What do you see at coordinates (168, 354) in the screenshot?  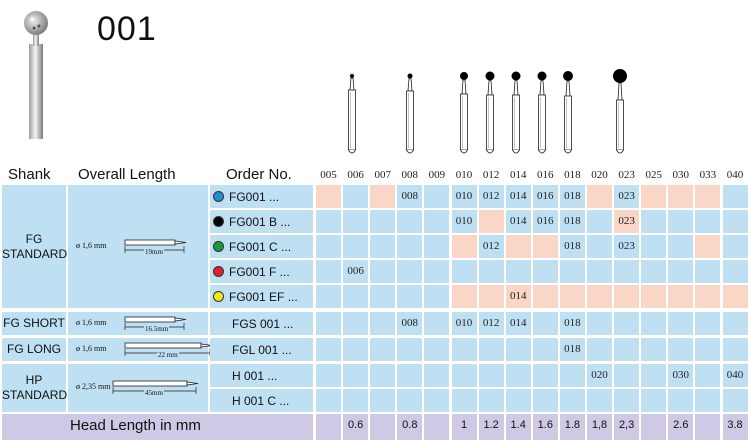 I see `length-label-fg_long: 22 mm` at bounding box center [168, 354].